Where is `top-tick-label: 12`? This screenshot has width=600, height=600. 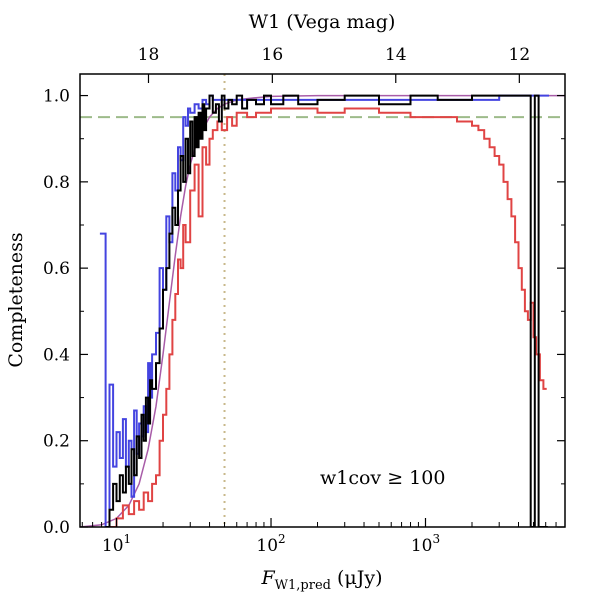
top-tick-label: 12 is located at coordinates (520, 55).